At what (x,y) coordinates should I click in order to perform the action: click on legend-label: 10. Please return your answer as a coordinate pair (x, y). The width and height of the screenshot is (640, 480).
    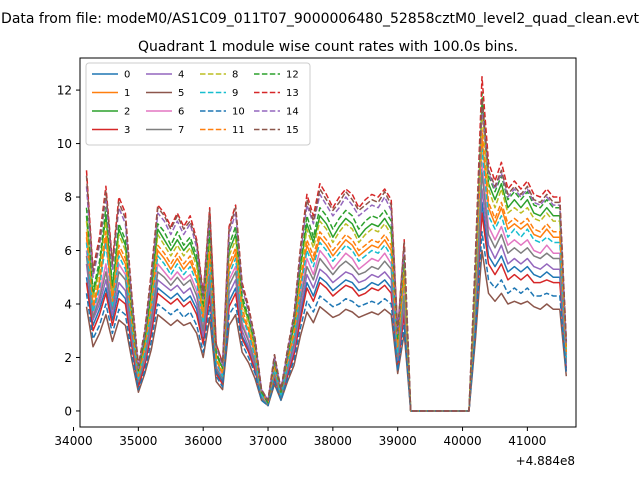
    Looking at the image, I should click on (238, 112).